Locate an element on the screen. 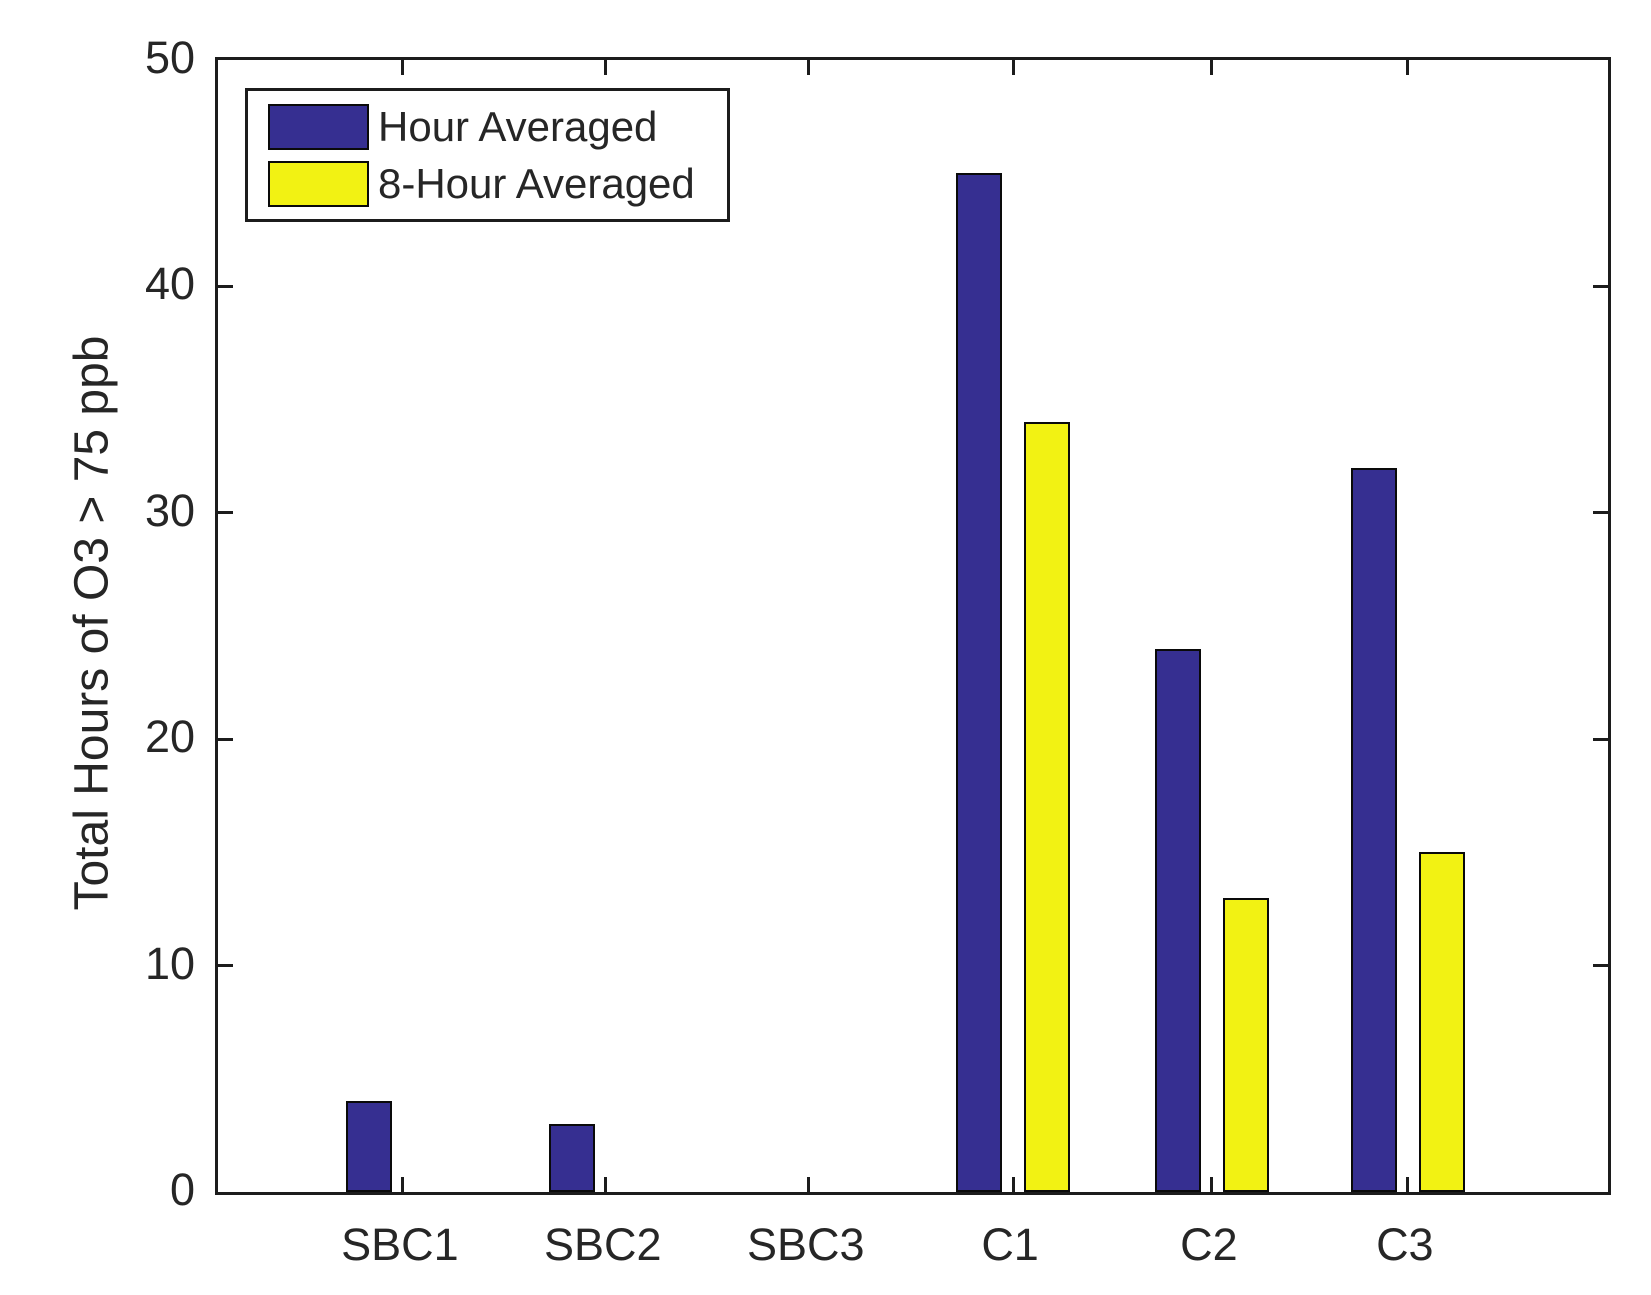 The height and width of the screenshot is (1295, 1651). bar-SBC2-hour is located at coordinates (571, 1158).